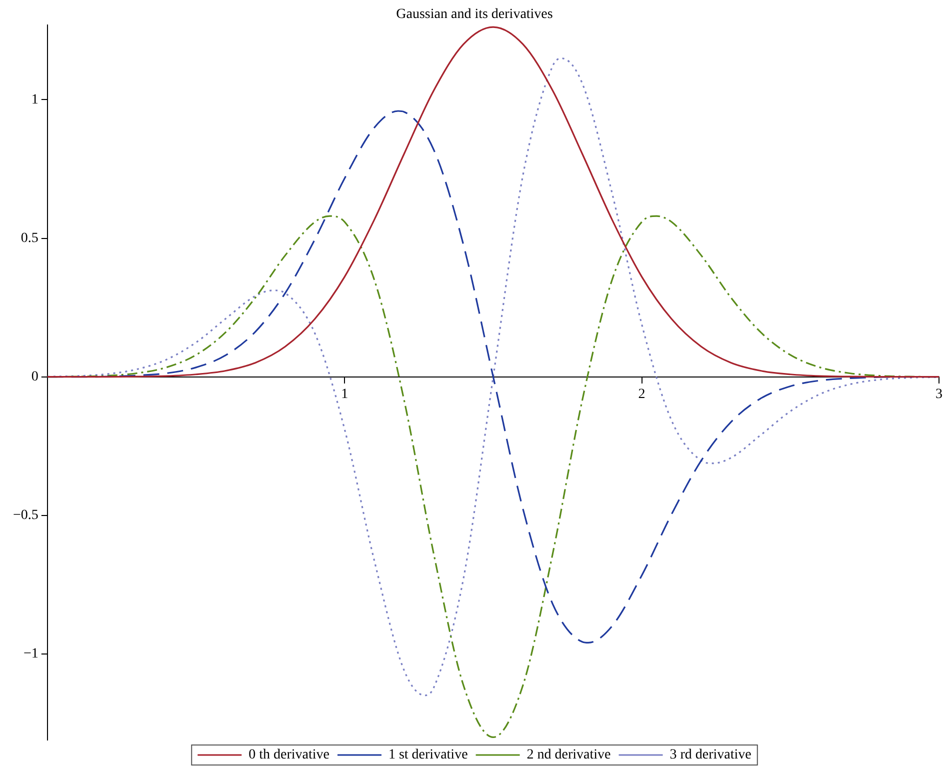 The height and width of the screenshot is (780, 947). What do you see at coordinates (344, 394) in the screenshot?
I see `x-tick-label: 1` at bounding box center [344, 394].